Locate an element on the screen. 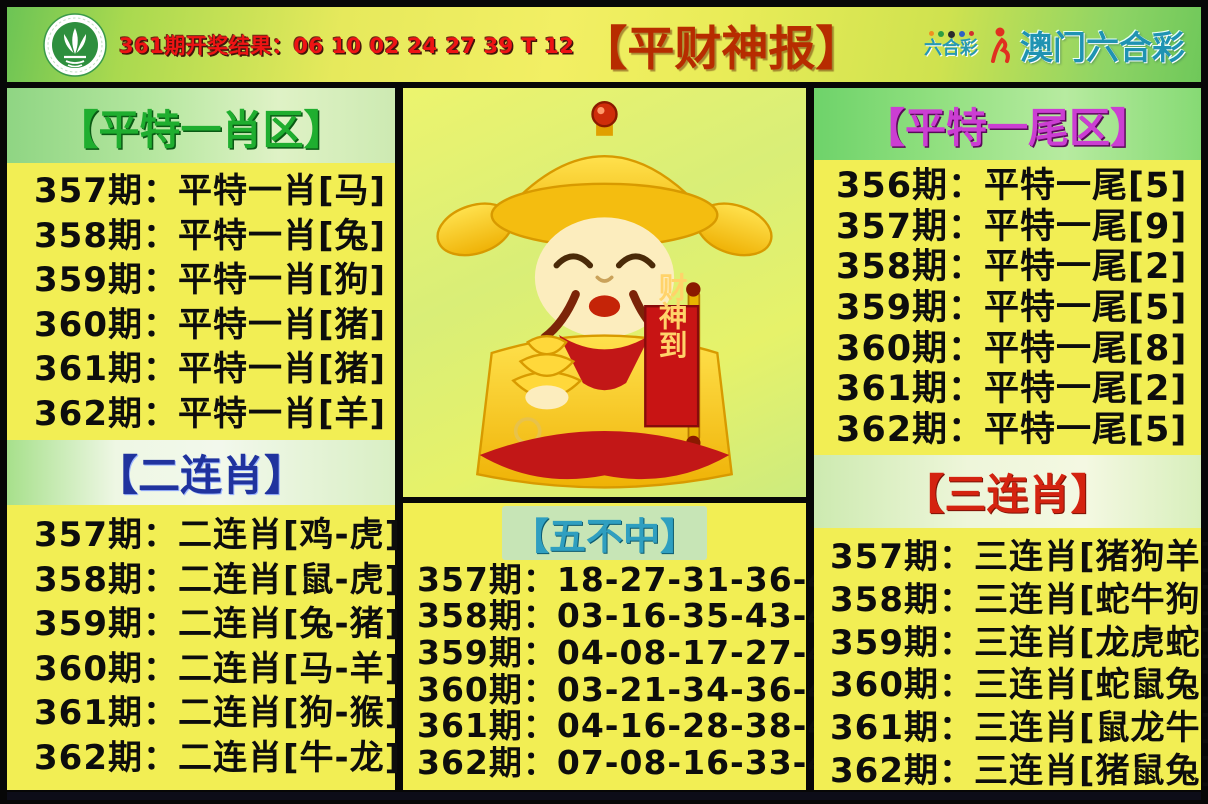 This screenshot has width=1208, height=804. list-item: 360期：平特一尾[8] is located at coordinates (1012, 348).